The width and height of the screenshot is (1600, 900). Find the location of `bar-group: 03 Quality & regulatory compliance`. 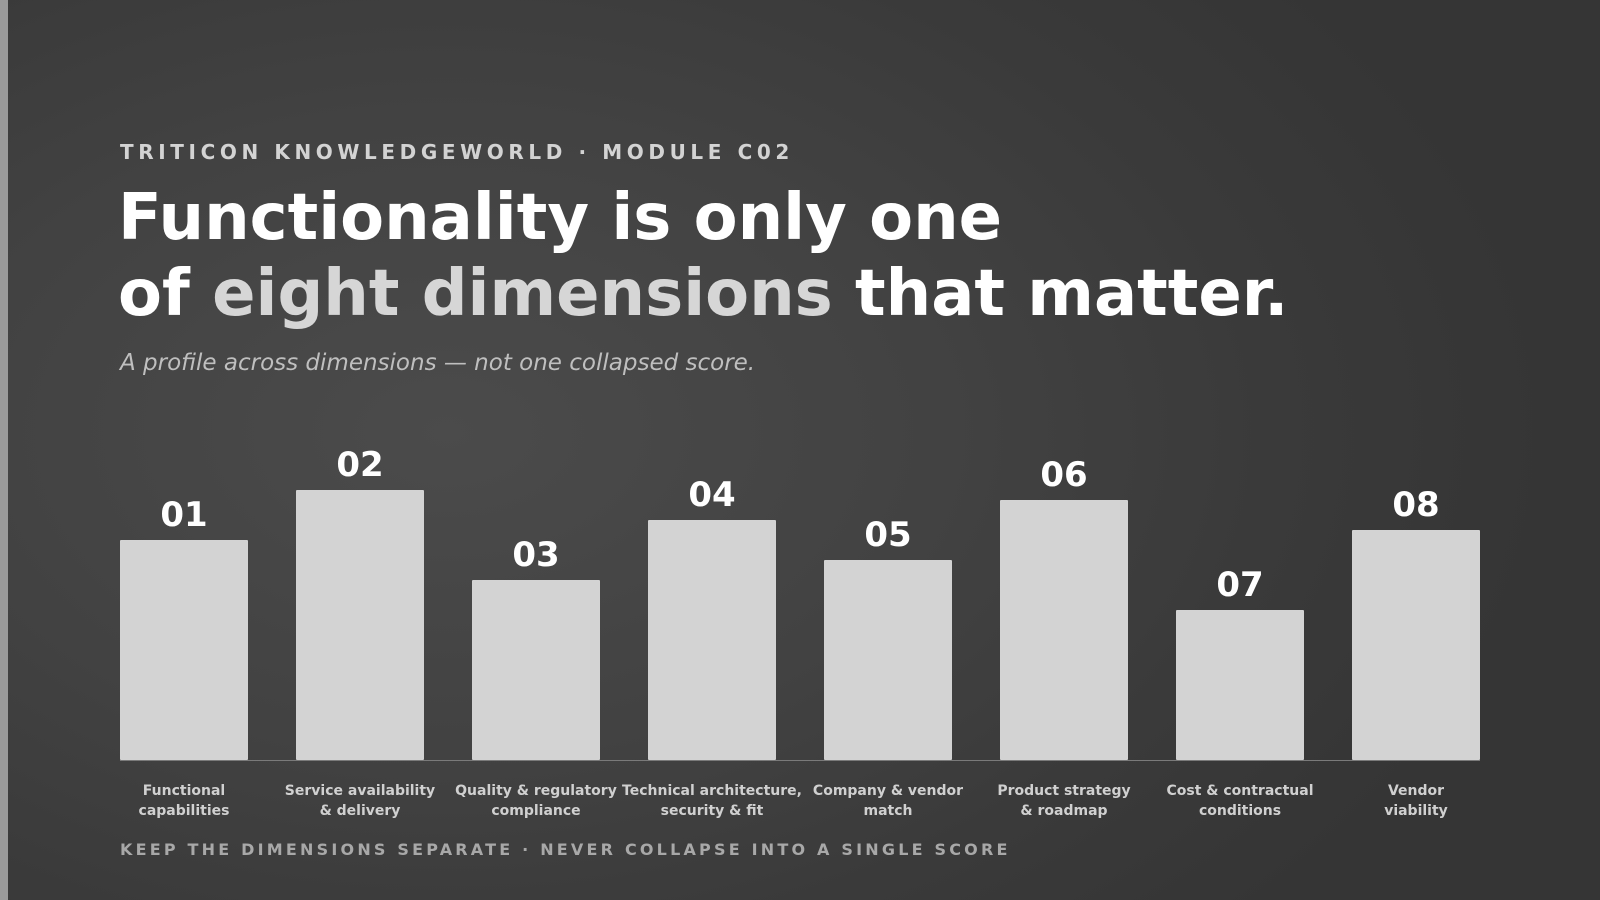

bar-group: 03 Quality & regulatory compliance is located at coordinates (536, 677).